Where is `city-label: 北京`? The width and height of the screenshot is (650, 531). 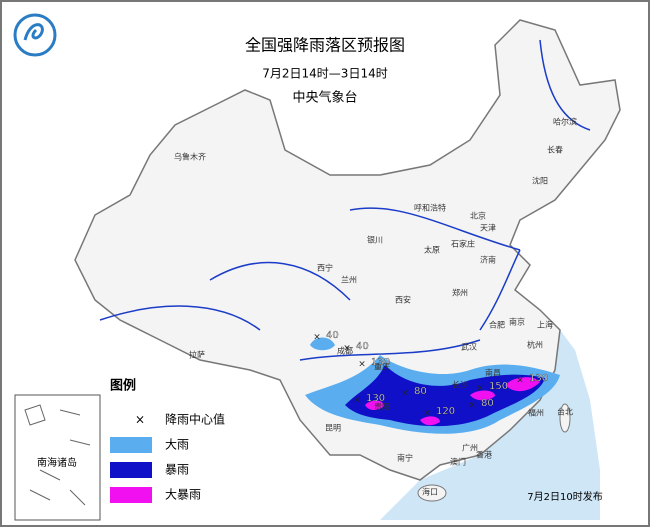
city-label: 北京 is located at coordinates (478, 216).